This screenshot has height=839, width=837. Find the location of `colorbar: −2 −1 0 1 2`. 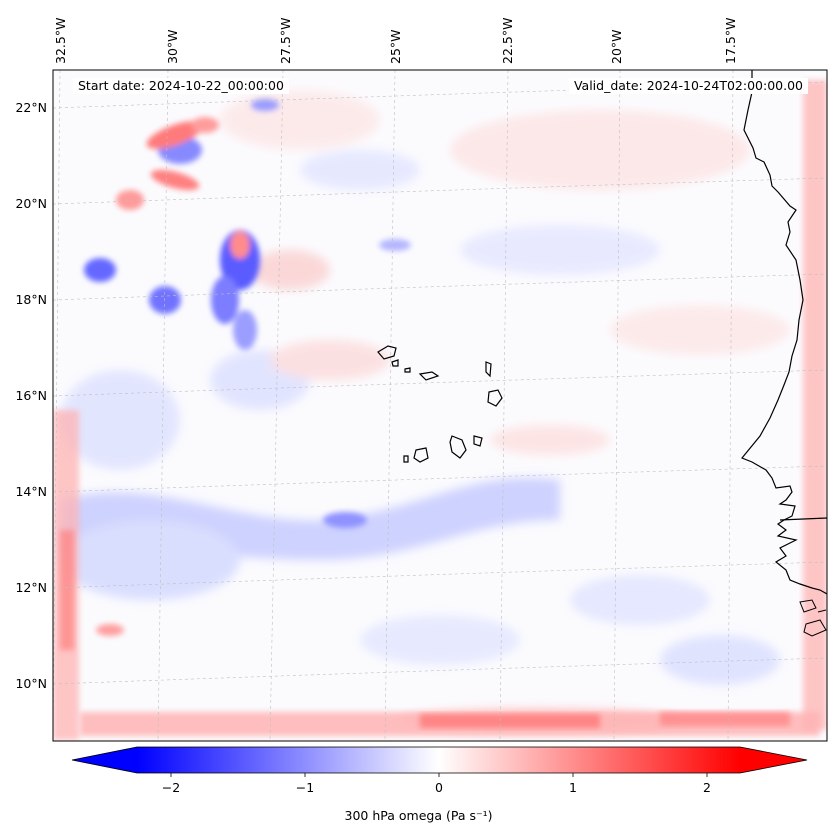

colorbar: −2 −1 0 1 2 is located at coordinates (439, 770).